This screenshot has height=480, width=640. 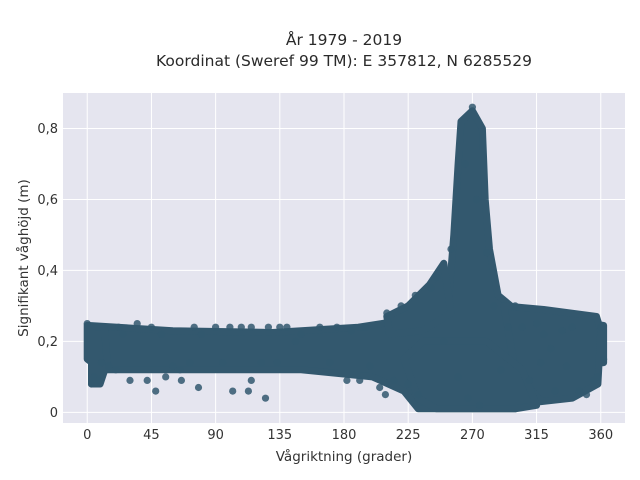 I want to click on x-tick-label: 90, so click(x=215, y=435).